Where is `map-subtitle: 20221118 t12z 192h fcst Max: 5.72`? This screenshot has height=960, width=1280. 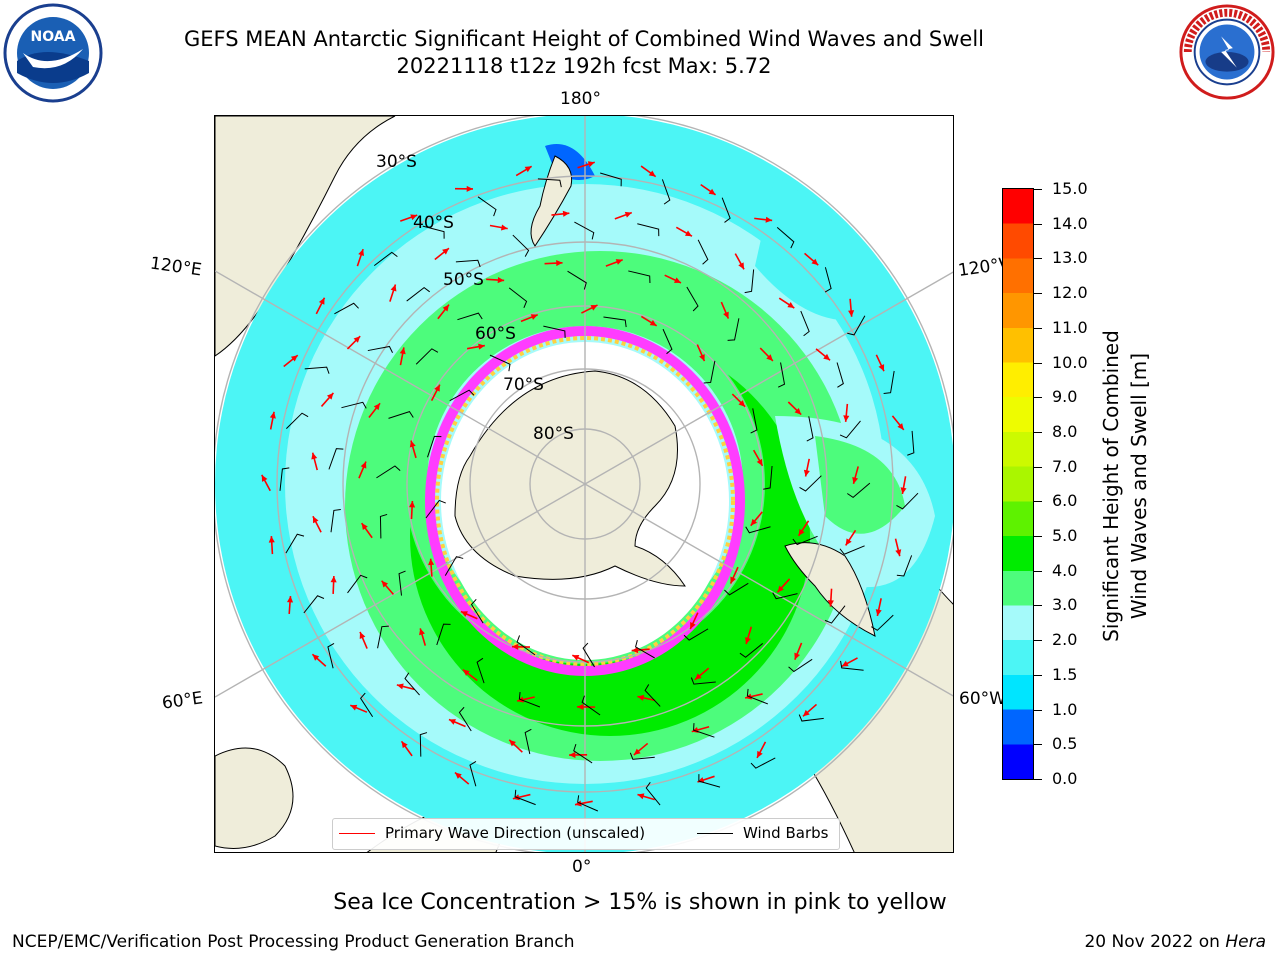
map-subtitle: 20221118 t12z 192h fcst Max: 5.72 is located at coordinates (584, 66).